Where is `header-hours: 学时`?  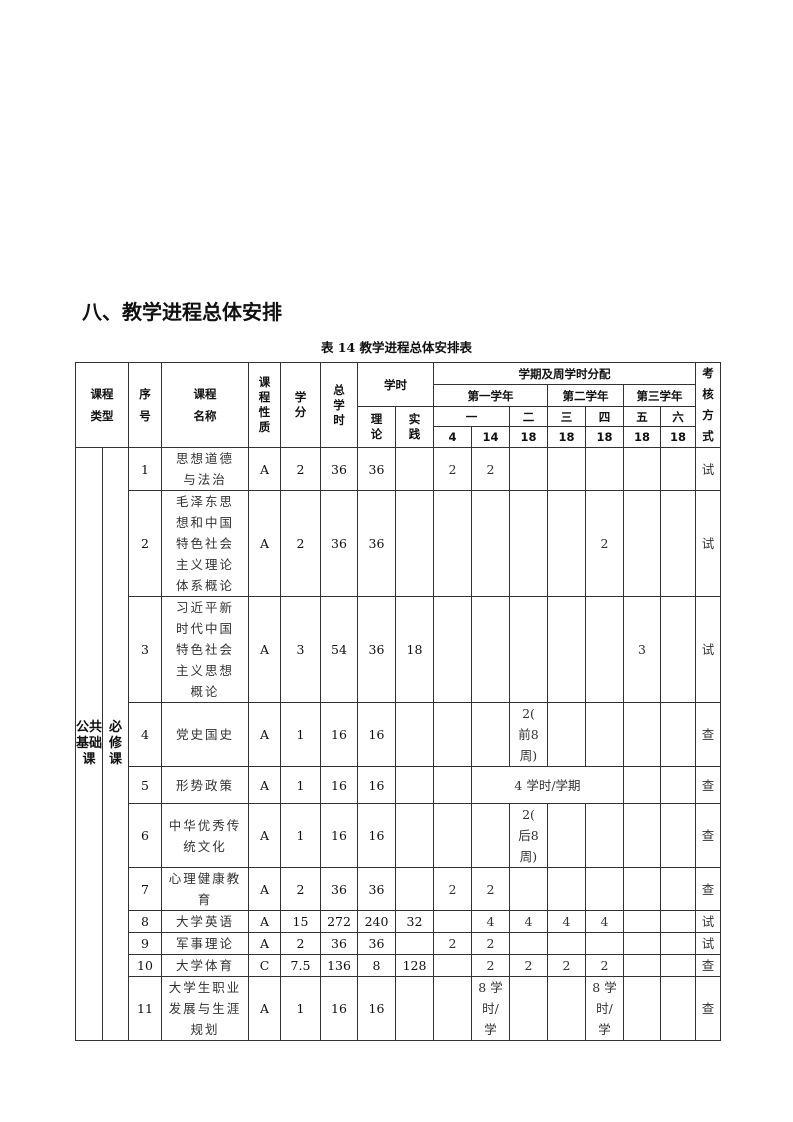
header-hours: 学时 is located at coordinates (395, 384).